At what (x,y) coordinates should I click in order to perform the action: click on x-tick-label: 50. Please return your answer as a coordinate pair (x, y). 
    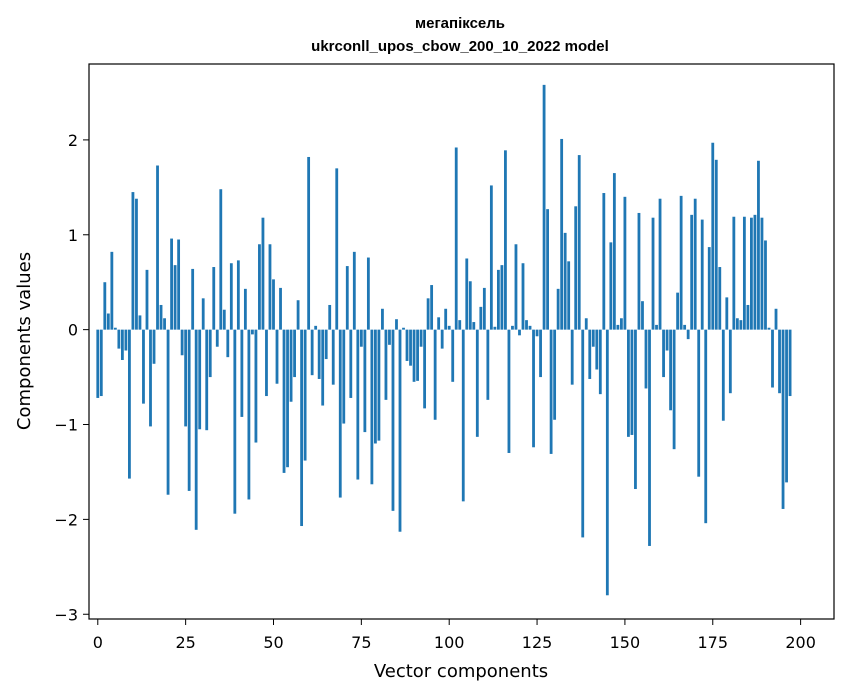
    Looking at the image, I should click on (273, 642).